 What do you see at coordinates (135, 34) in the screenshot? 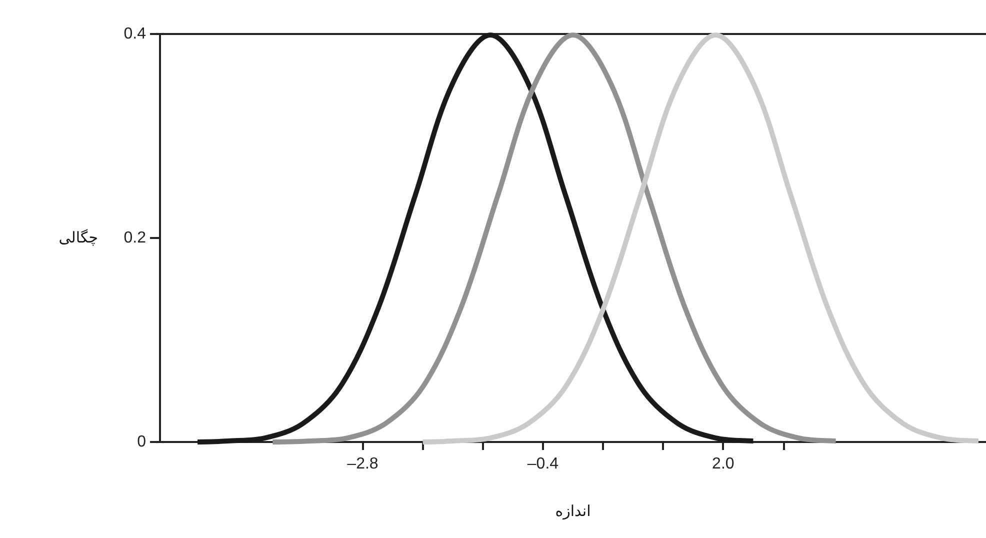
I see `y-tick-label: 0.4` at bounding box center [135, 34].